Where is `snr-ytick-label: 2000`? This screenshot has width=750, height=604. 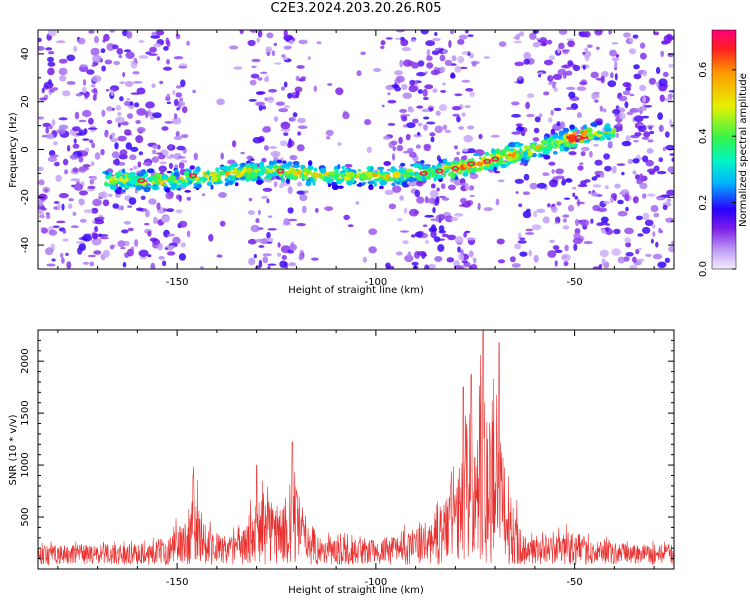
snr-ytick-label: 2000 is located at coordinates (25, 360).